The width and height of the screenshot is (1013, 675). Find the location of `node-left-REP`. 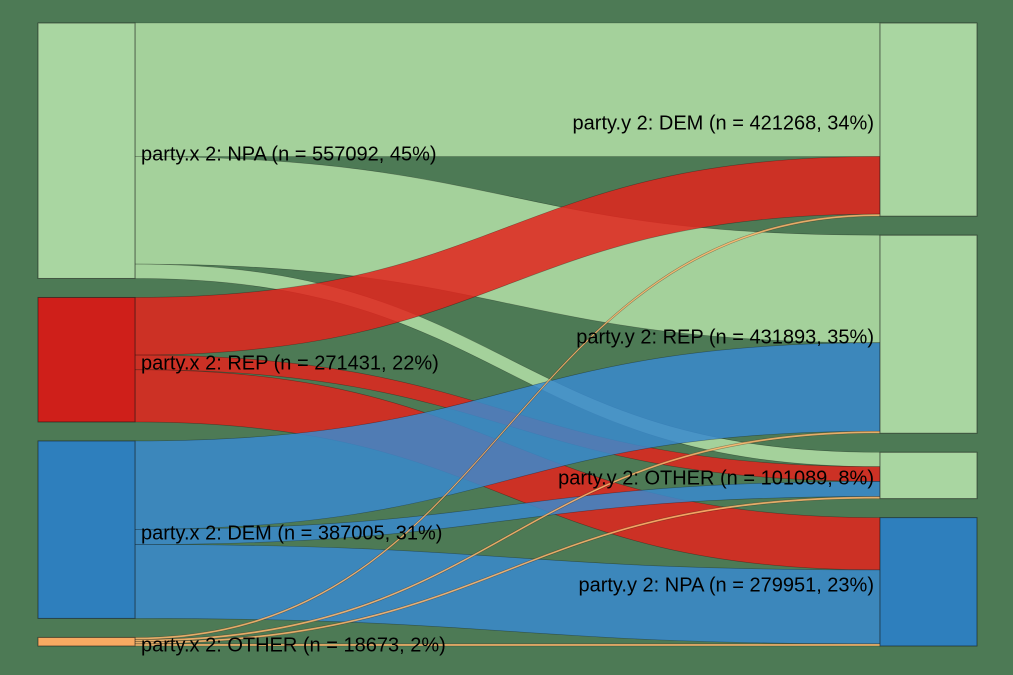

node-left-REP is located at coordinates (86, 359).